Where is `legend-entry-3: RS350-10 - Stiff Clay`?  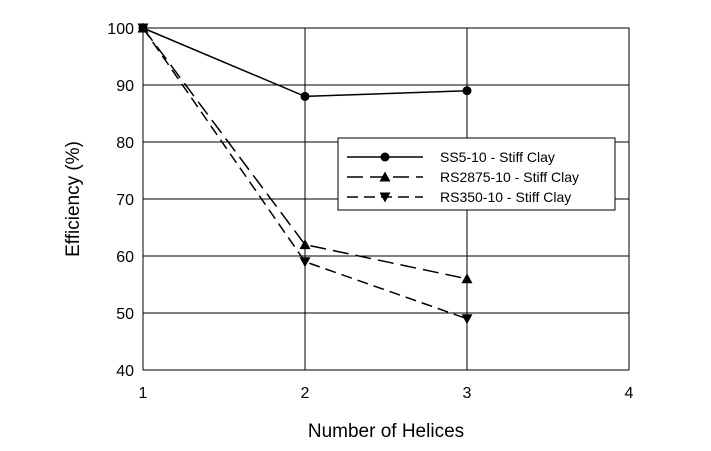 legend-entry-3: RS350-10 - Stiff Clay is located at coordinates (459, 197).